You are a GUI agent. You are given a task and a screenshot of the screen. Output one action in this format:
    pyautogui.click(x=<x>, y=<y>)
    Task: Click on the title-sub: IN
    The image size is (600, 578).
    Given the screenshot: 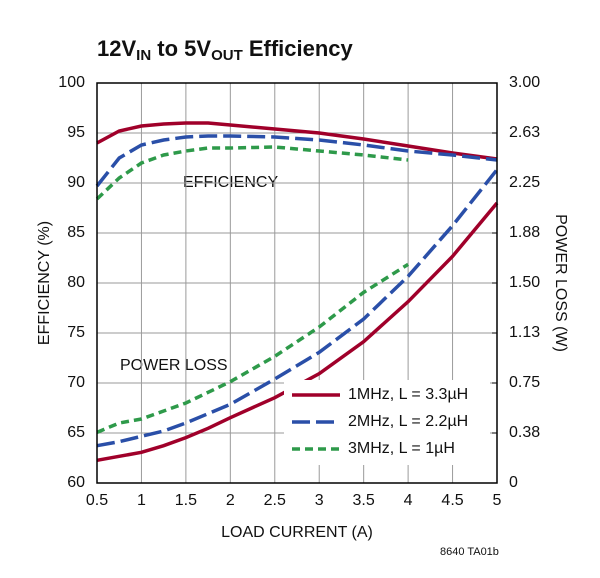 What is the action you would take?
    pyautogui.click(x=143, y=55)
    